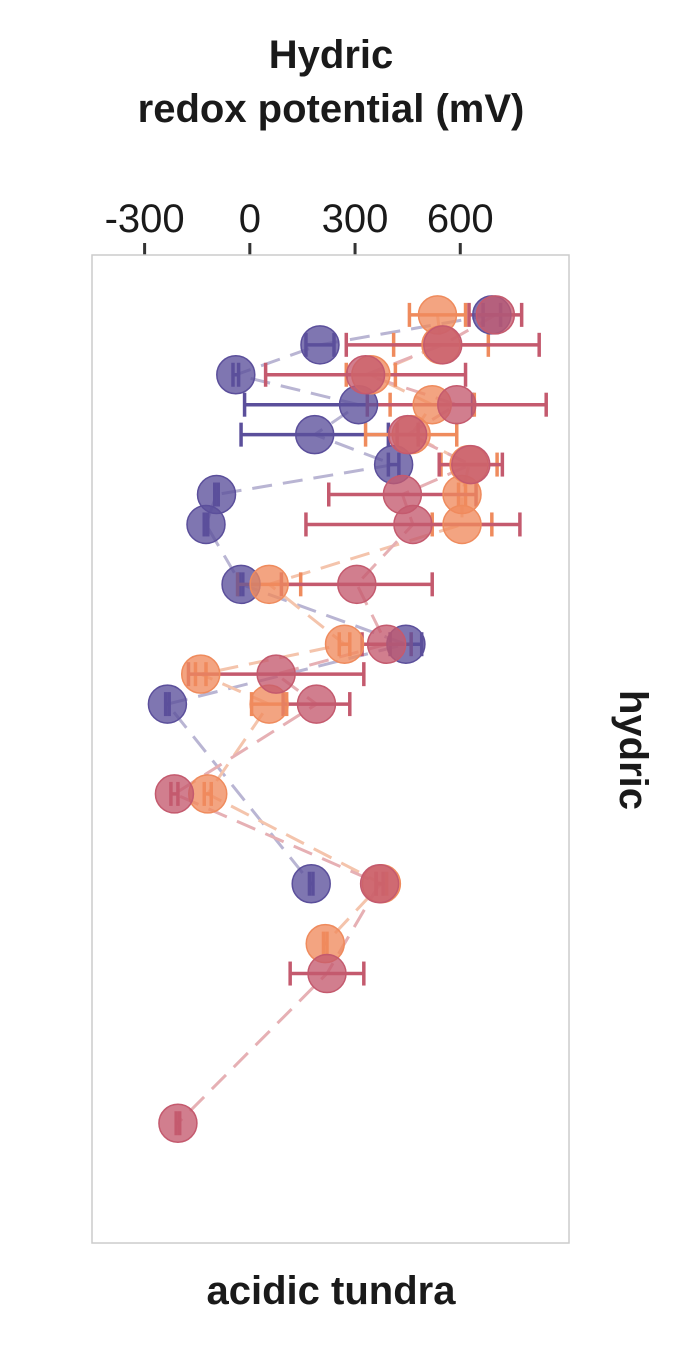 Image resolution: width=675 pixels, height=1350 pixels. What do you see at coordinates (460, 219) in the screenshot?
I see `x-tick-label: 600` at bounding box center [460, 219].